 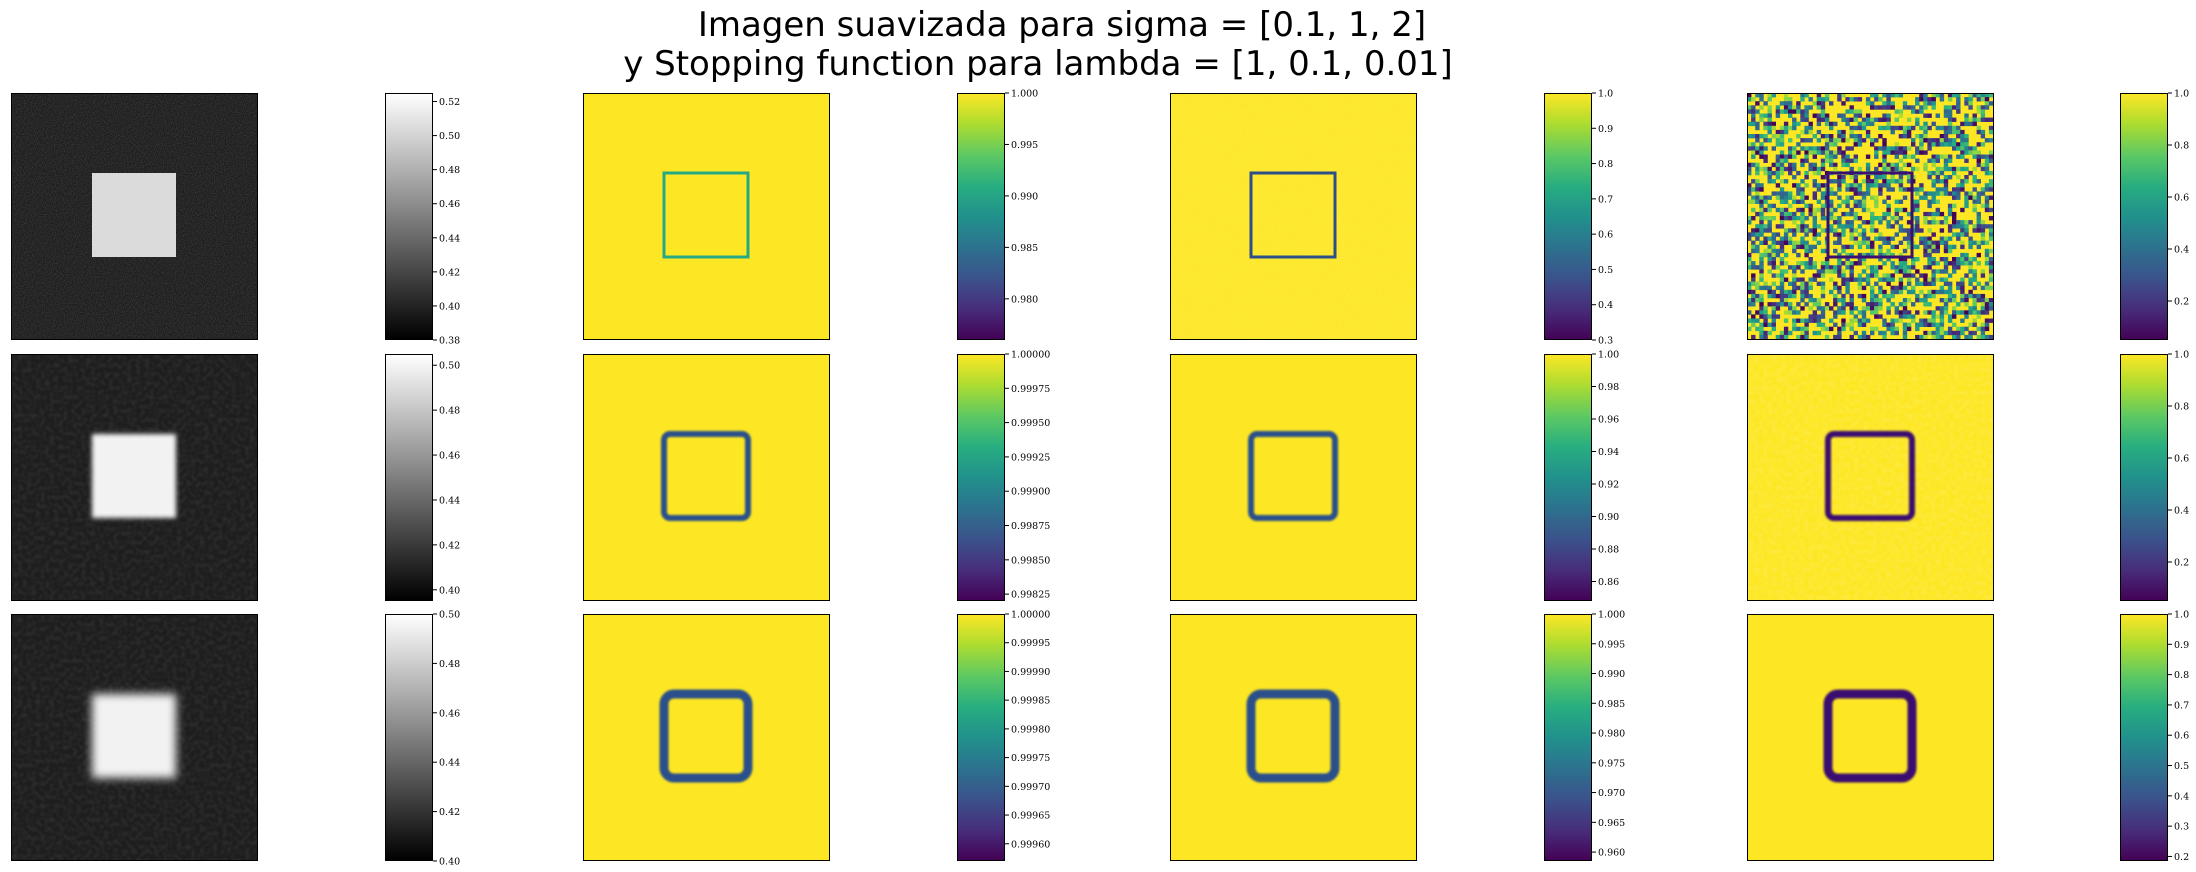 I want to click on colorbar-tick-label: 0.9, so click(x=2181, y=645).